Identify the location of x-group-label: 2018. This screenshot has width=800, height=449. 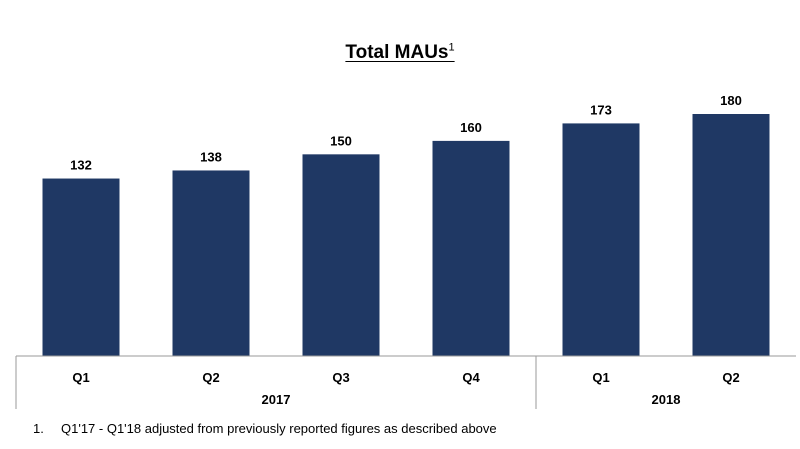
(666, 399).